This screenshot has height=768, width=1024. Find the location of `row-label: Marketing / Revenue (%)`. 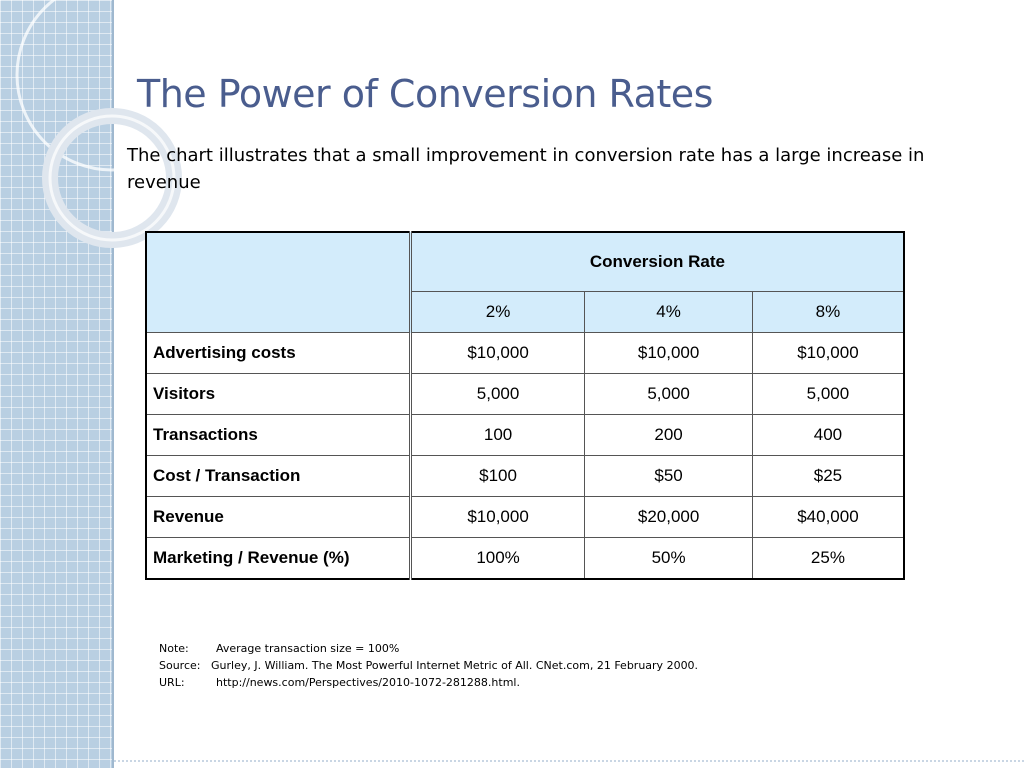

row-label: Marketing / Revenue (%) is located at coordinates (278, 558).